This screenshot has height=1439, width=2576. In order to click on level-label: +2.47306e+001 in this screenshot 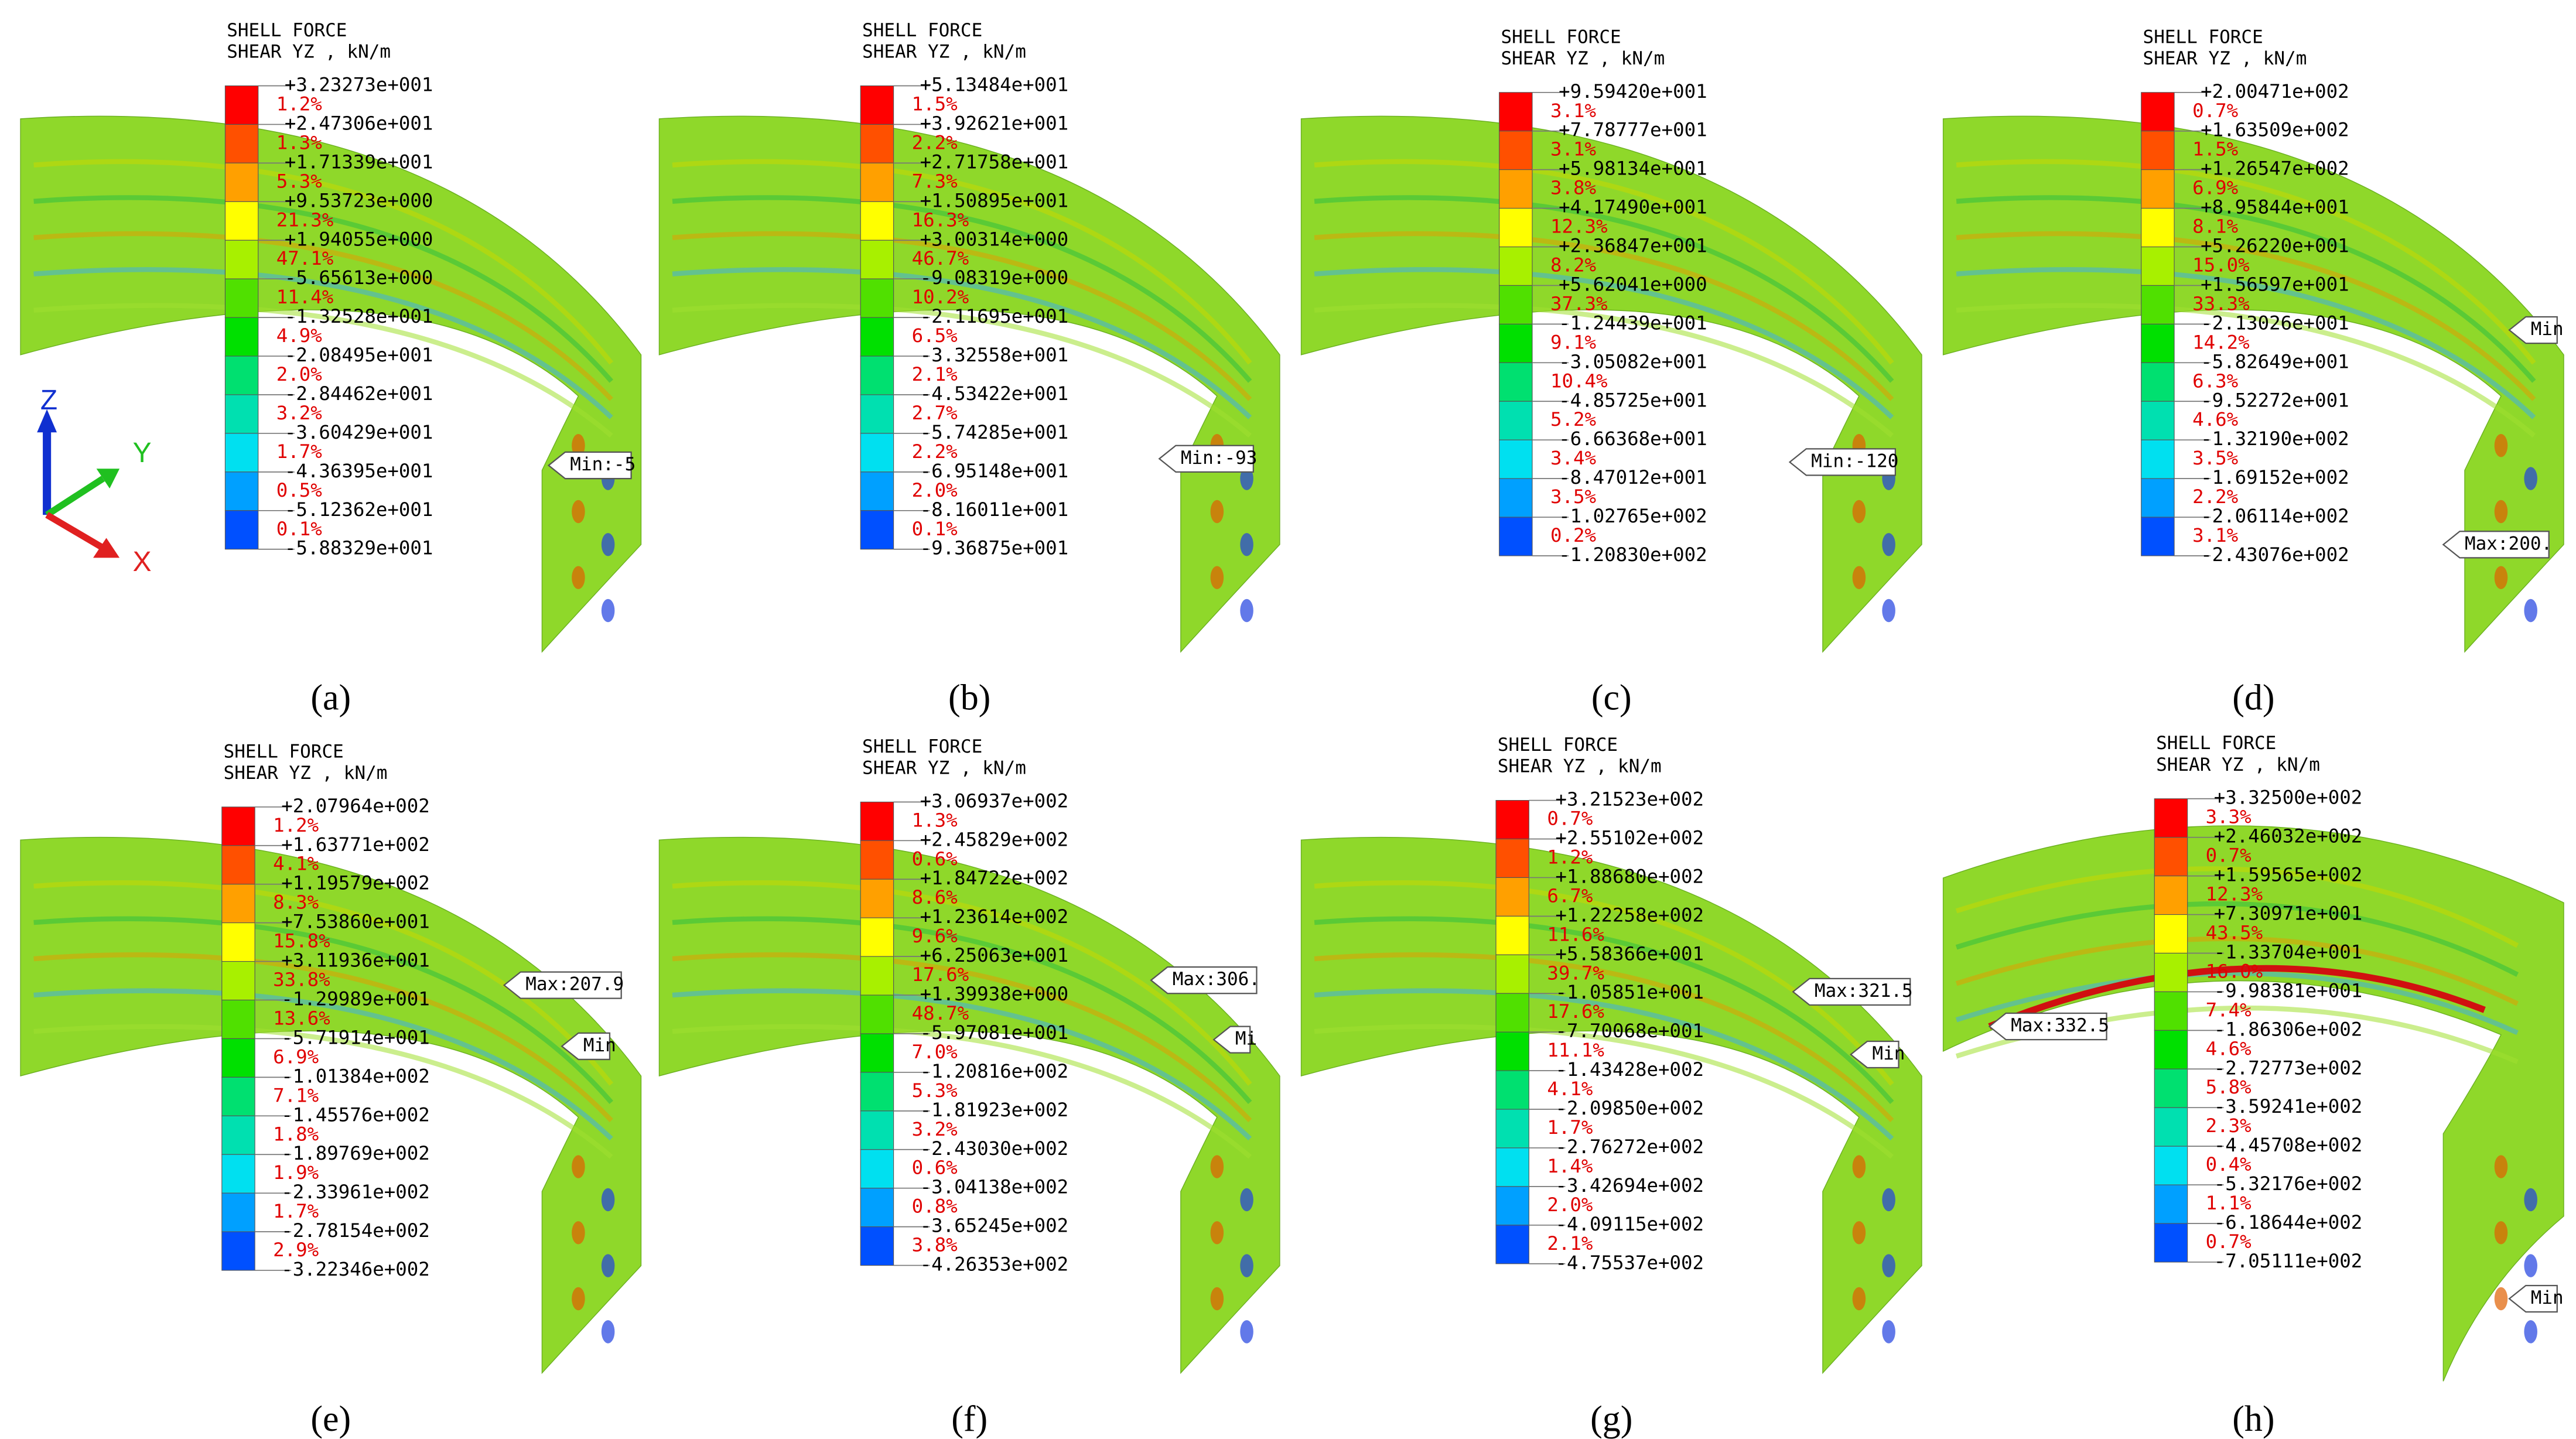, I will do `click(359, 123)`.